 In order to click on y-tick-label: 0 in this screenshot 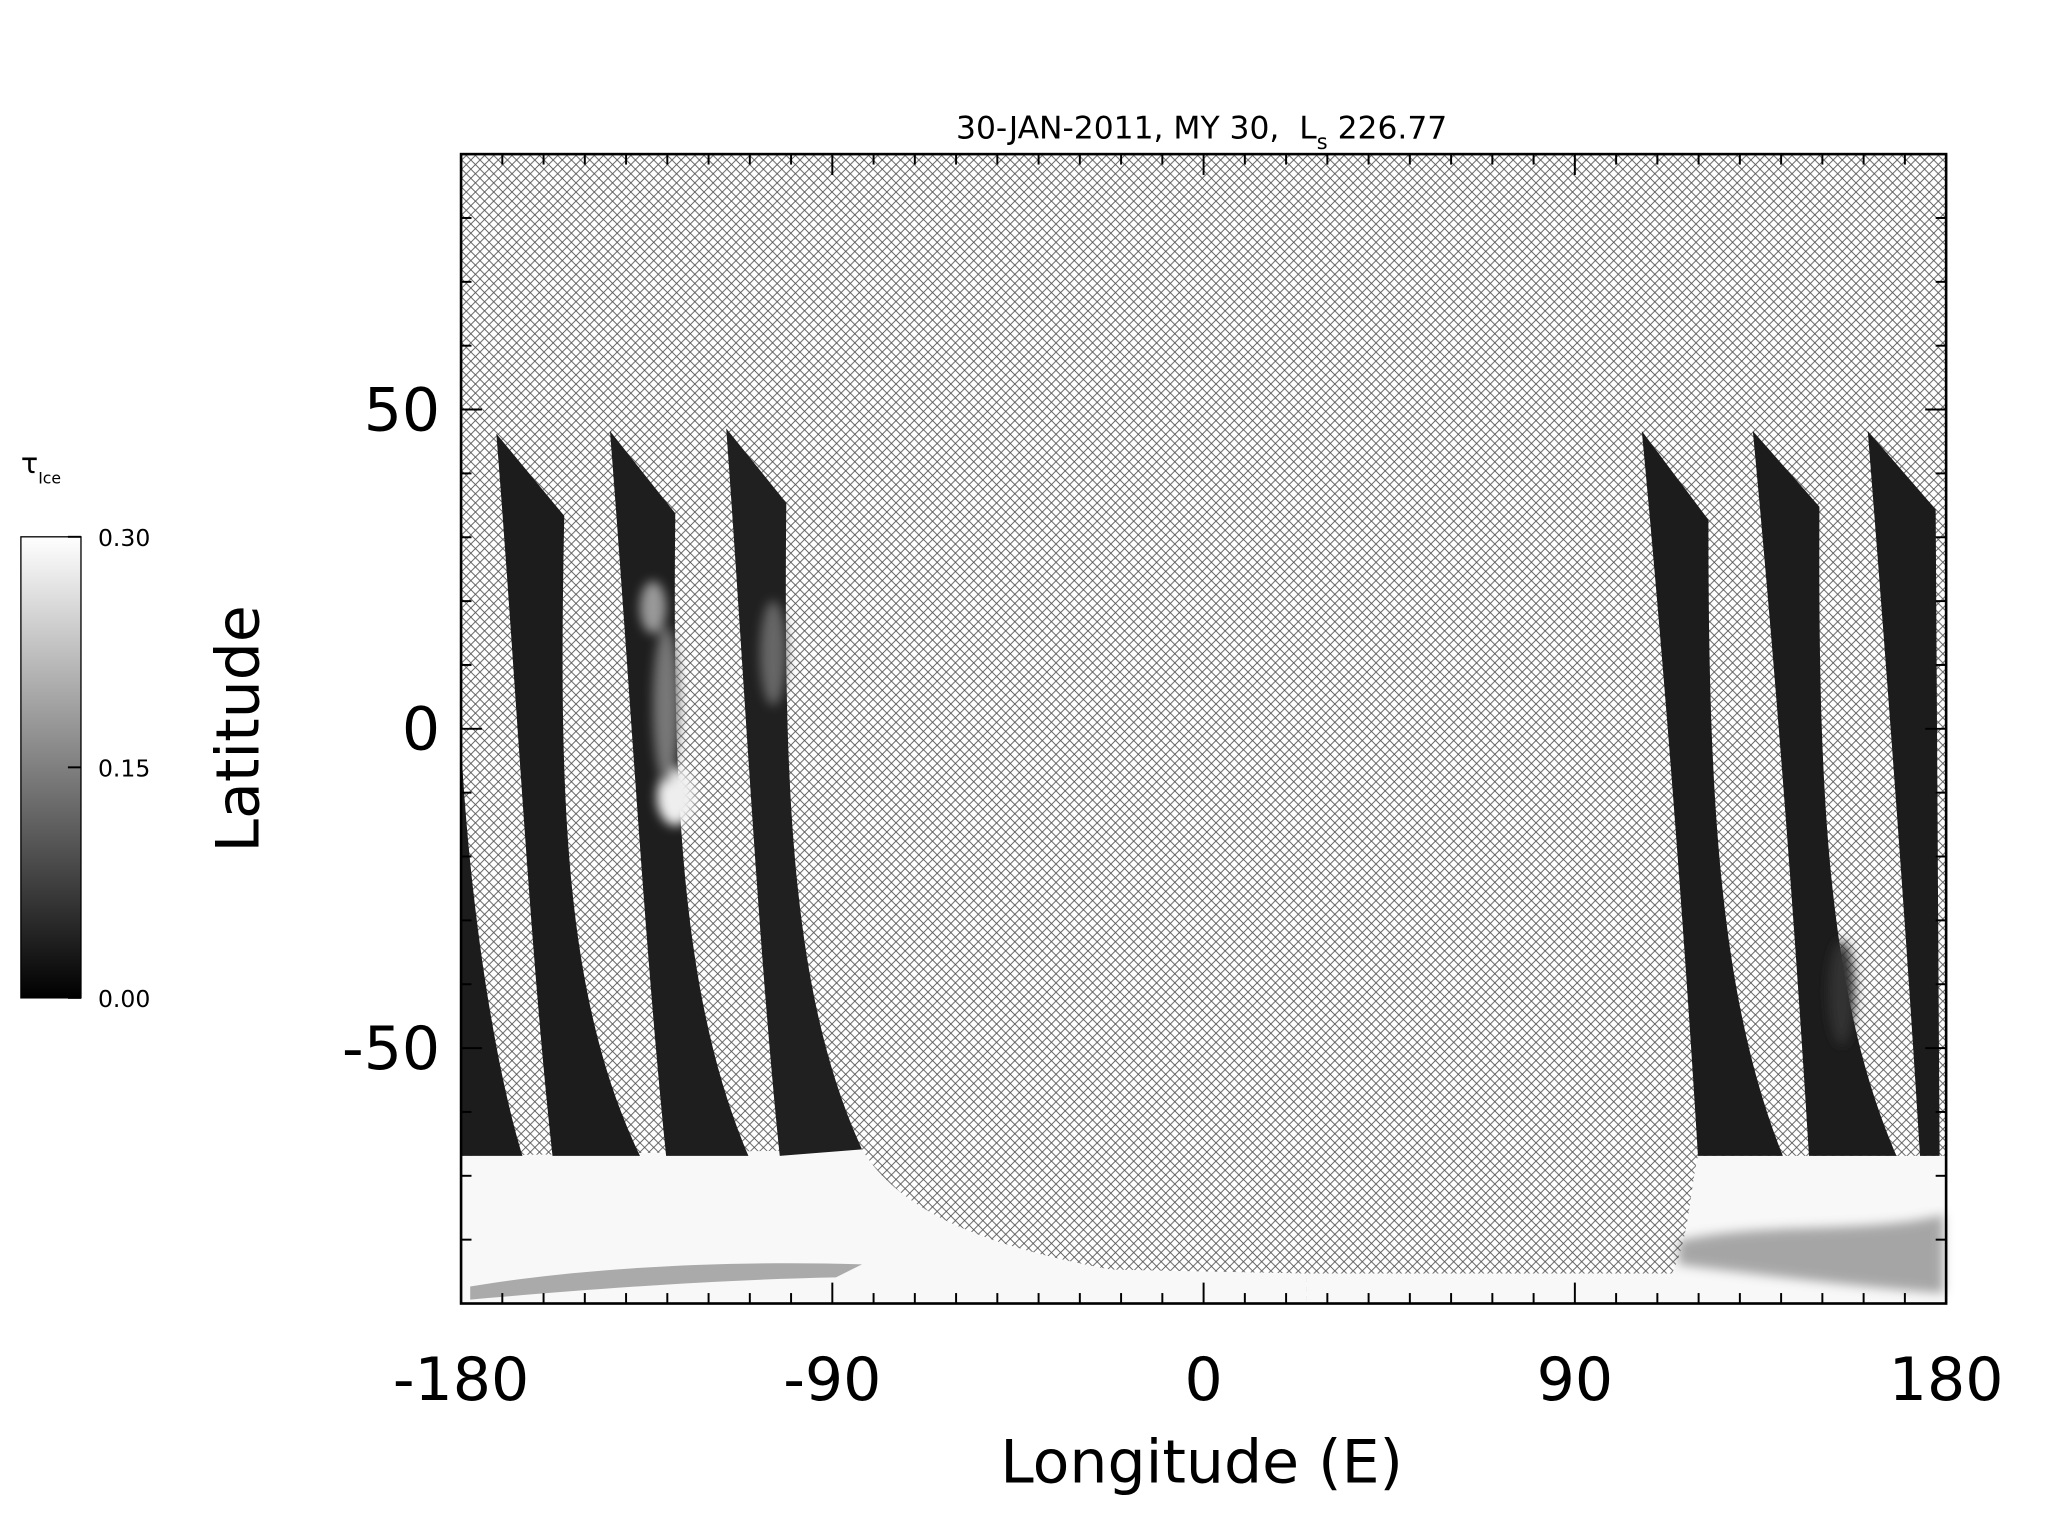, I will do `click(421, 730)`.